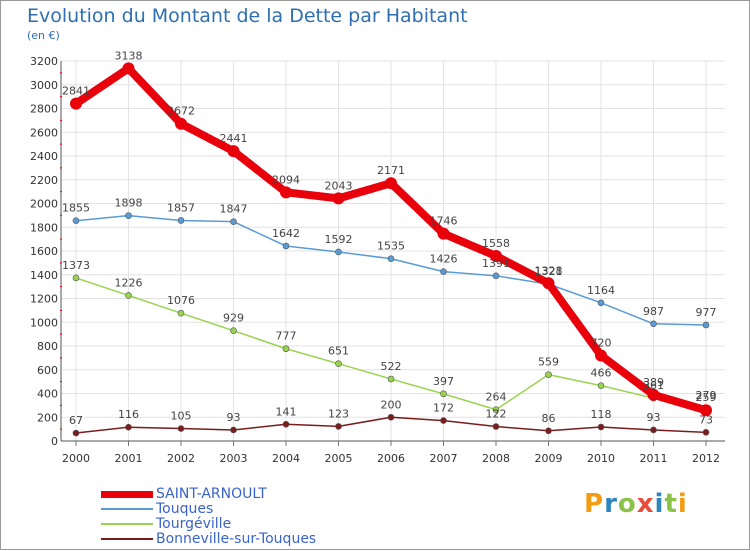 The height and width of the screenshot is (551, 750). What do you see at coordinates (43, 35) in the screenshot?
I see `chart-subtitle: (en €)` at bounding box center [43, 35].